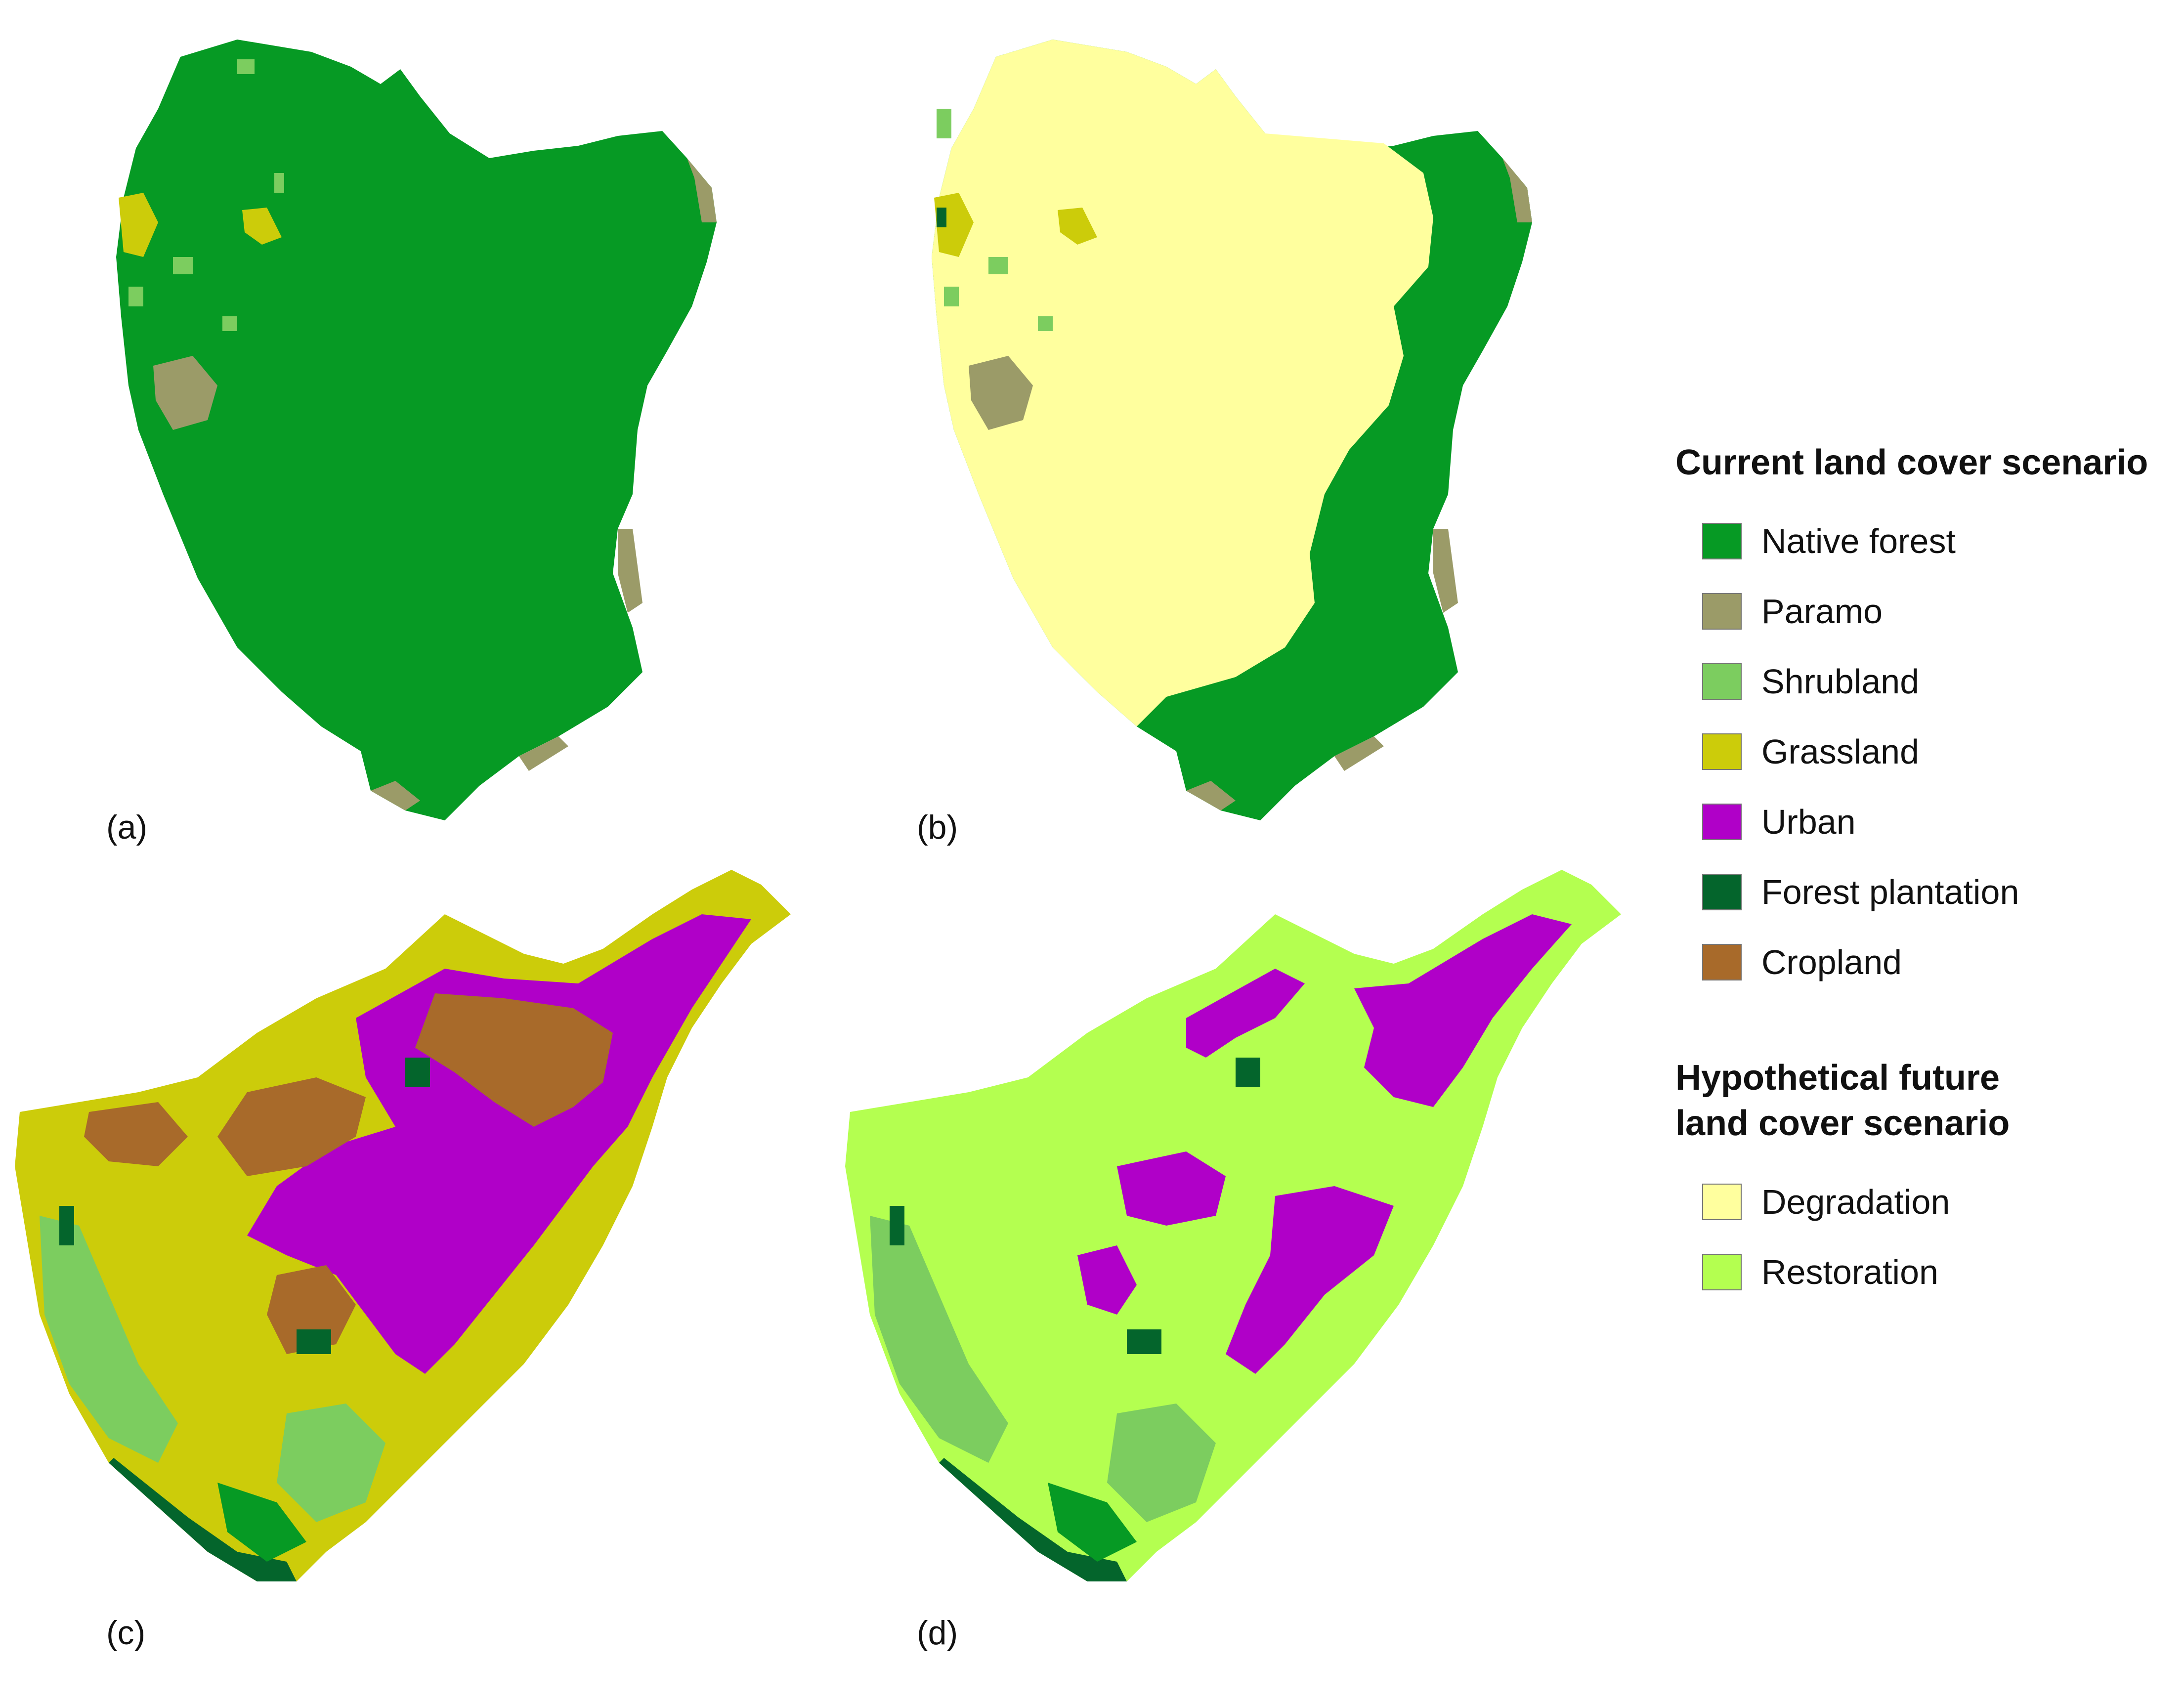 The width and height of the screenshot is (2184, 1704). What do you see at coordinates (126, 1633) in the screenshot?
I see `panel-label-c: (c)` at bounding box center [126, 1633].